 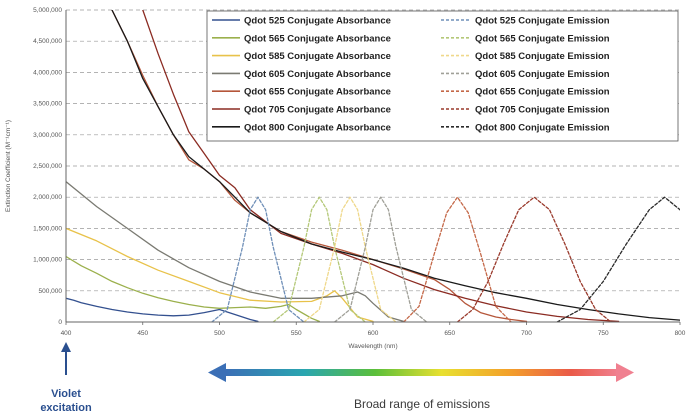 I want to click on x-axis-title: Wavelength (nm), so click(x=372, y=346).